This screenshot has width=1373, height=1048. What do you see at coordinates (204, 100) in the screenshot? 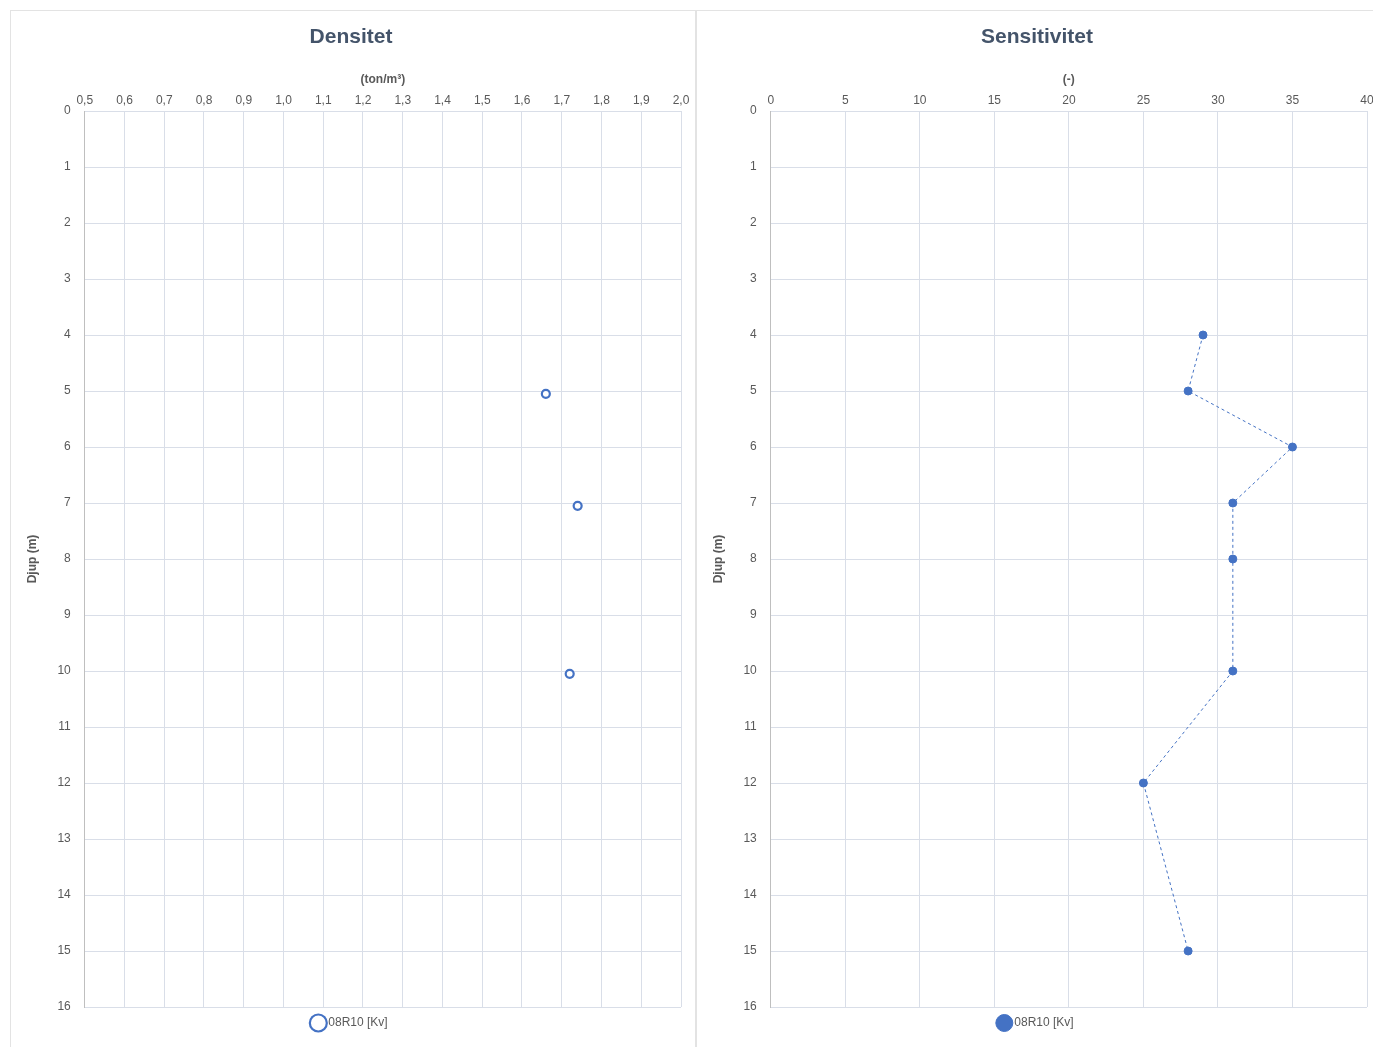
I see `x-tick-label: 0,8` at bounding box center [204, 100].